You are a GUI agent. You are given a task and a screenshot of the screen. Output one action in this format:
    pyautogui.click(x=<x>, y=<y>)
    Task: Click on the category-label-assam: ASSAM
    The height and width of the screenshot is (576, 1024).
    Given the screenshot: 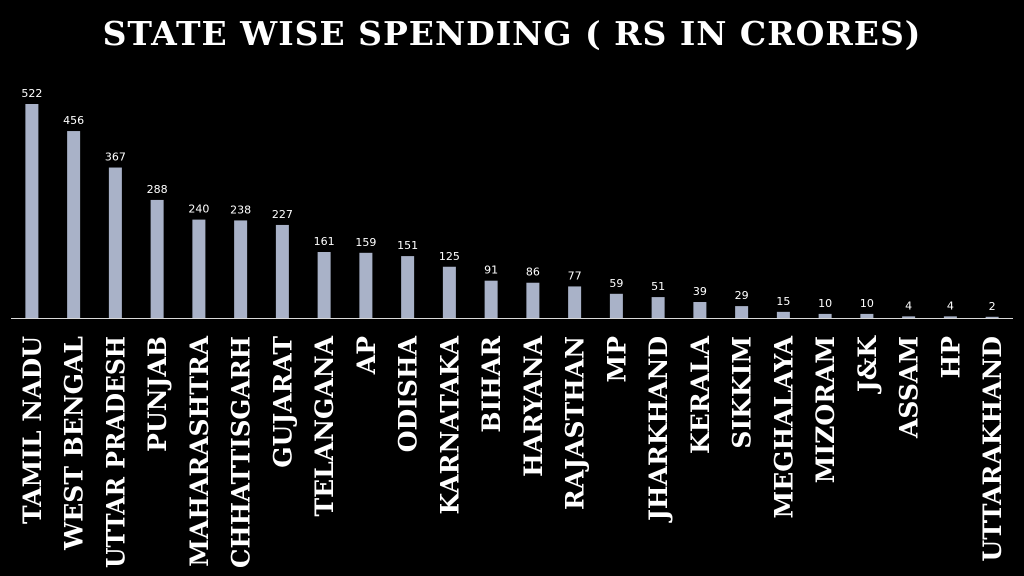 What is the action you would take?
    pyautogui.click(x=909, y=387)
    